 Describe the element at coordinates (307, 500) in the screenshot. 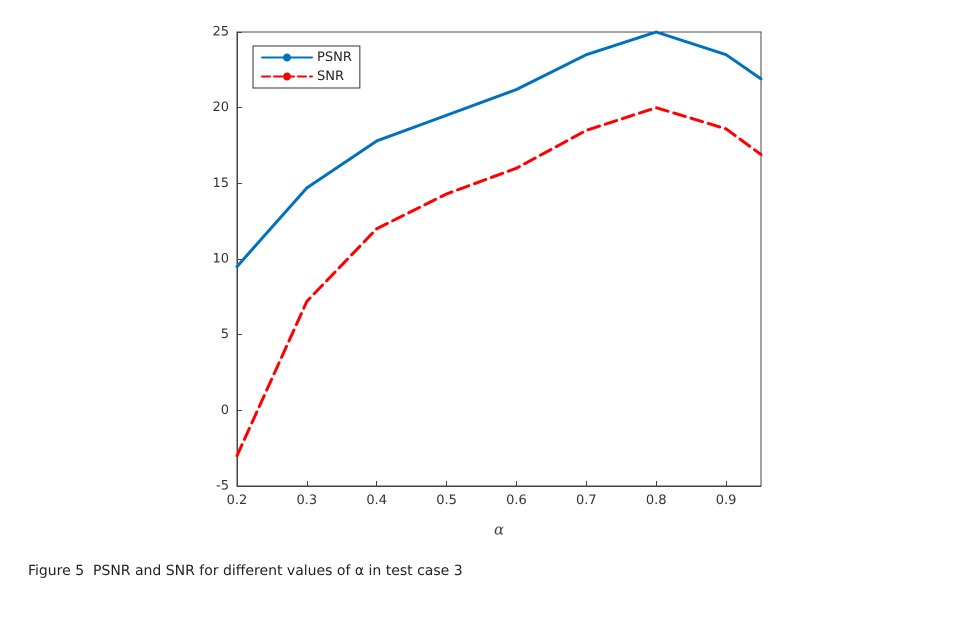

I see `x-tick-label: 0.3` at that location.